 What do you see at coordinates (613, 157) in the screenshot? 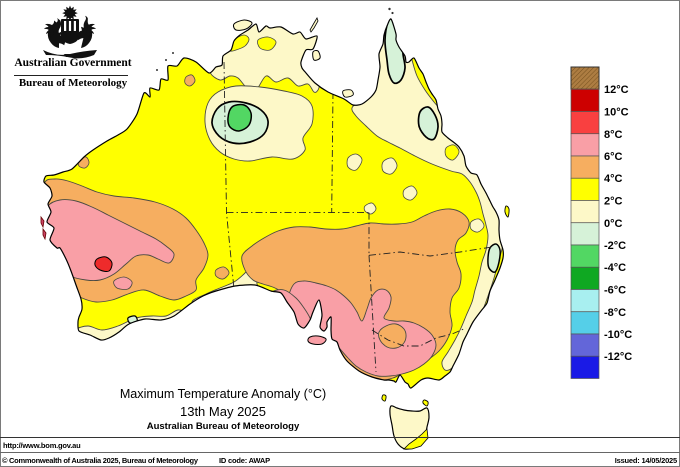
I see `svg-text: 6°C` at bounding box center [613, 157].